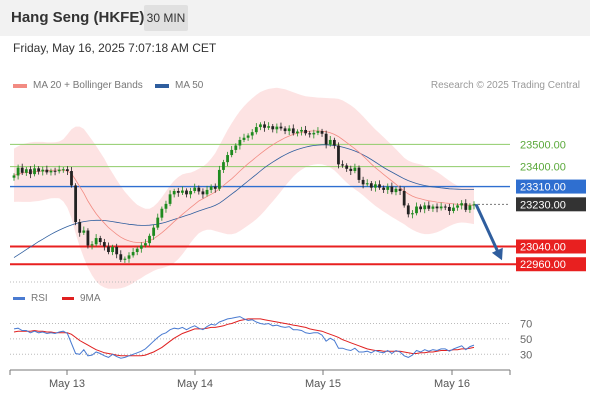 The image size is (590, 400). Describe the element at coordinates (90, 298) in the screenshot. I see `legend-rsi-ma-label: 9MA` at that location.